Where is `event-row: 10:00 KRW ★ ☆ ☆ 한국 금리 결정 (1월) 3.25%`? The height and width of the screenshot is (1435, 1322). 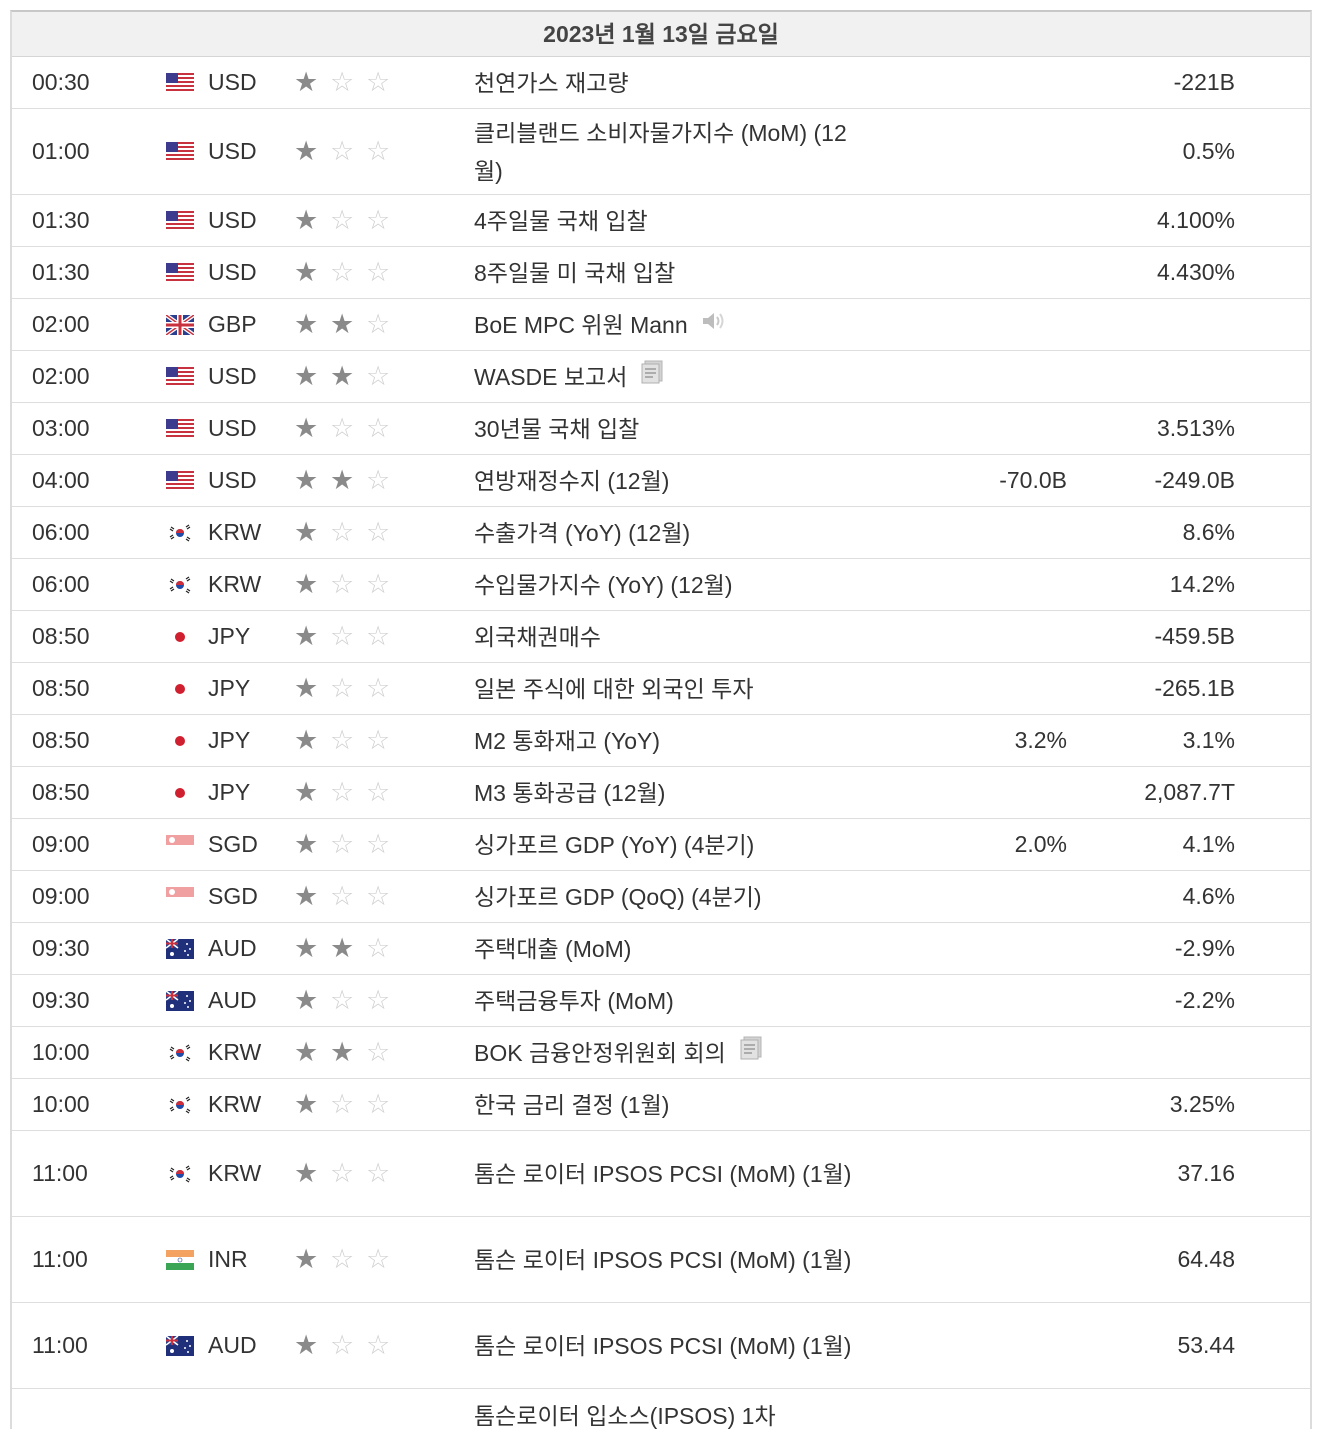 event-row: 10:00 KRW ★ ☆ ☆ 한국 금리 결정 (1월) 3.25% is located at coordinates (661, 1105).